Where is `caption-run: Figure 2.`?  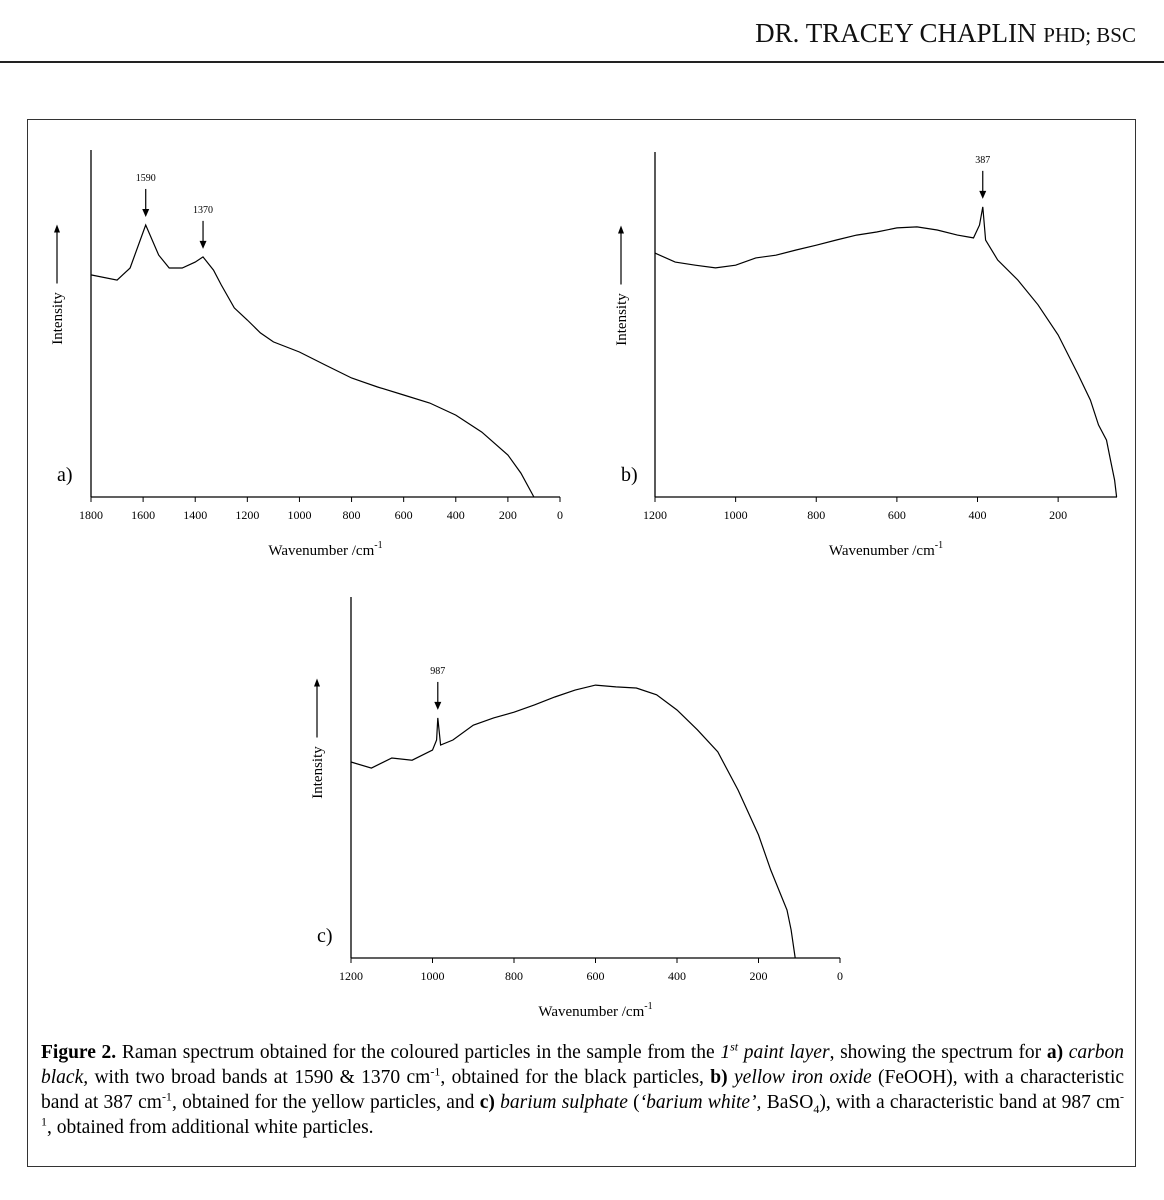 caption-run: Figure 2. is located at coordinates (79, 1052).